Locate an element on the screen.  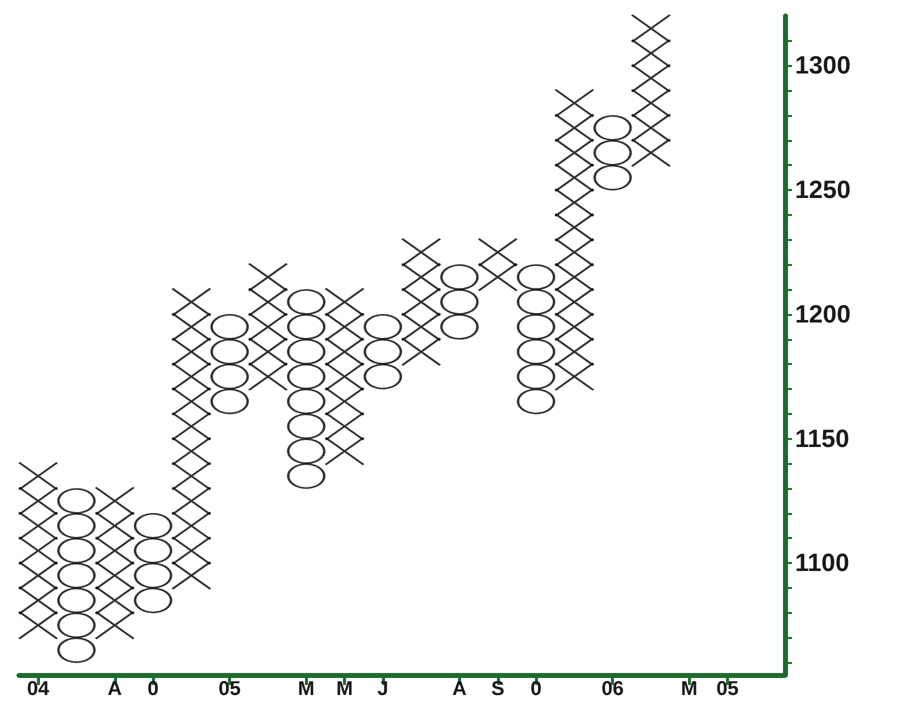
y-tick-label: 1200 is located at coordinates (823, 314).